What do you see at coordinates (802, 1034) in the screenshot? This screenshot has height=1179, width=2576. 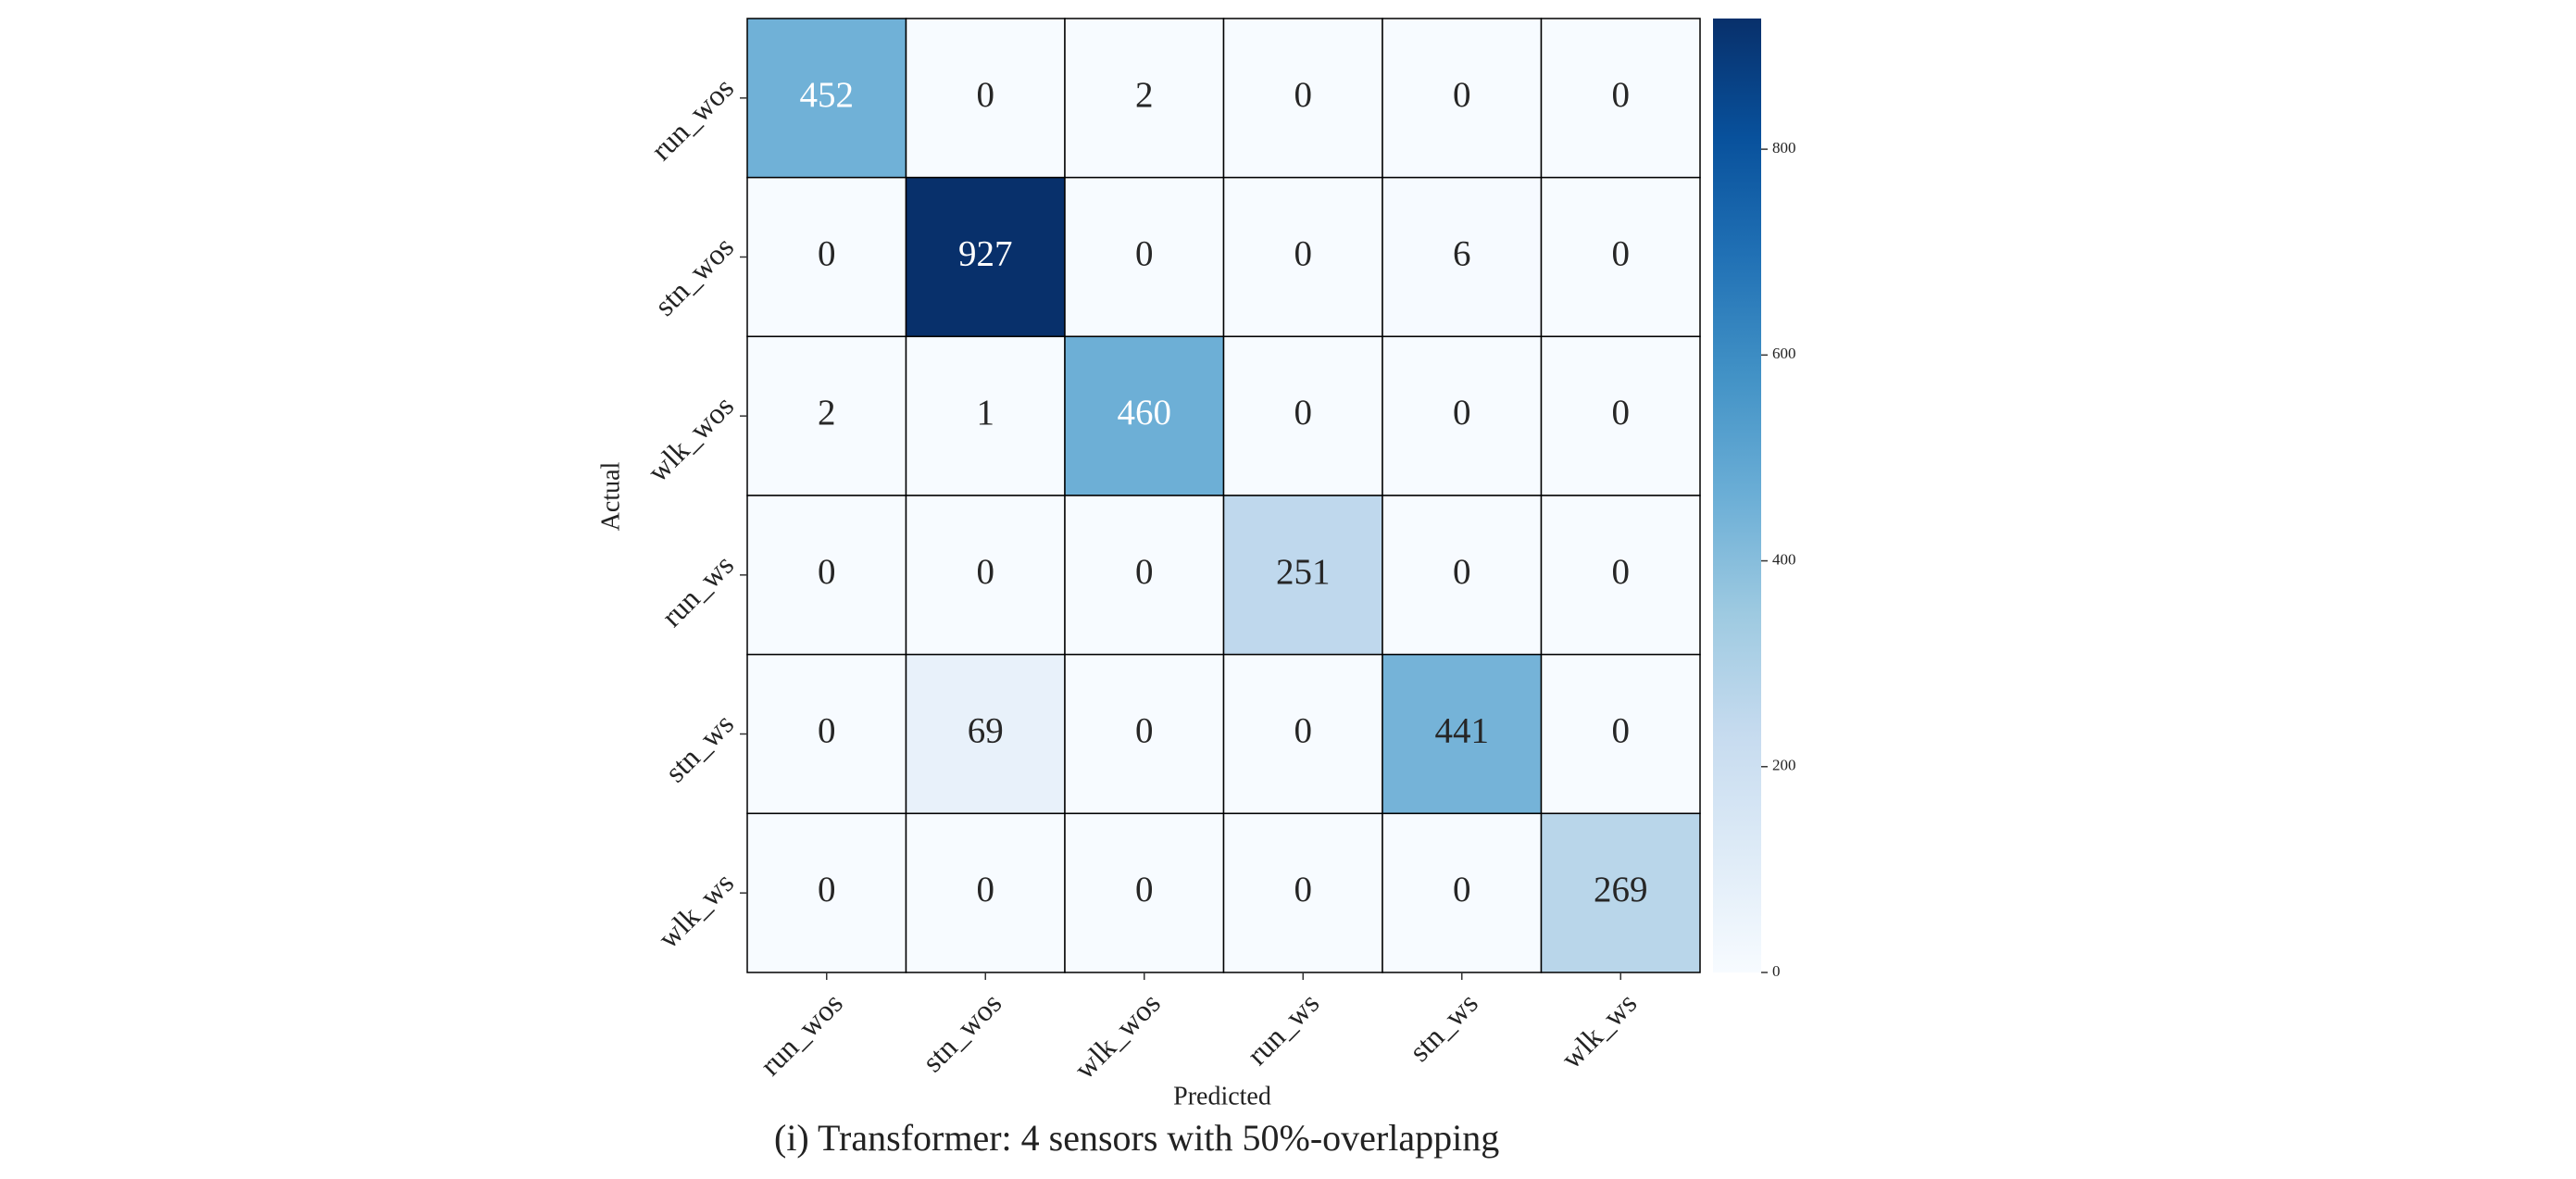 I see `x-tick-label: run_wos` at bounding box center [802, 1034].